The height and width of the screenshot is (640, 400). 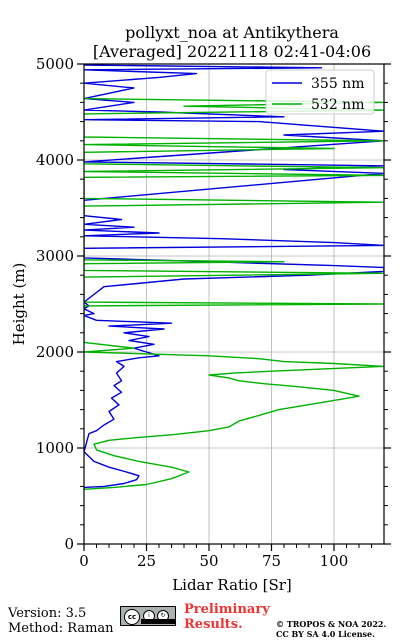 What do you see at coordinates (55, 160) in the screenshot?
I see `y-tick-label: 4000` at bounding box center [55, 160].